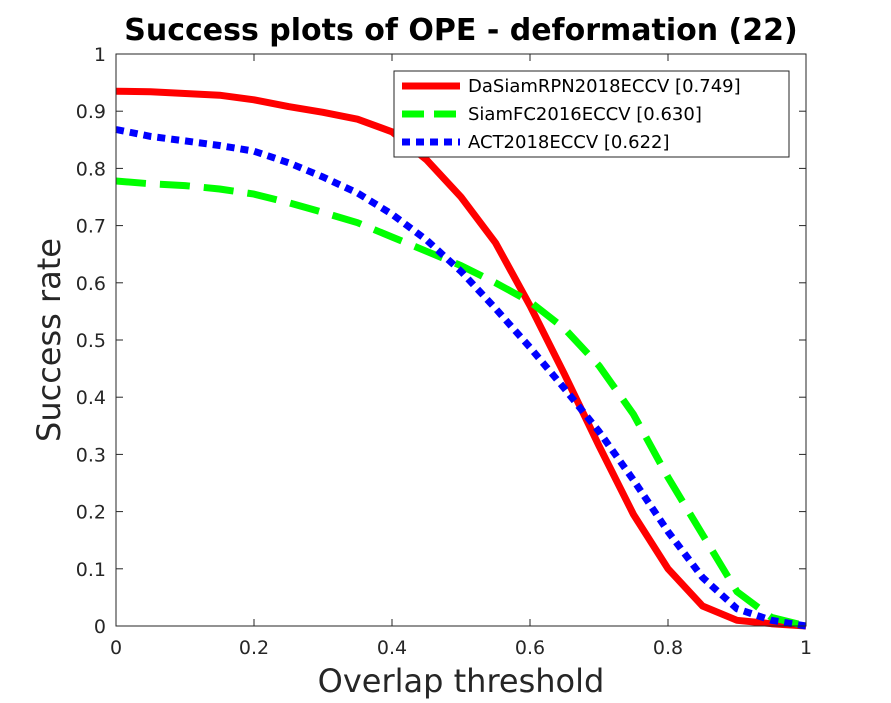 The image size is (891, 703). I want to click on y-tick-label: 0.7, so click(91, 227).